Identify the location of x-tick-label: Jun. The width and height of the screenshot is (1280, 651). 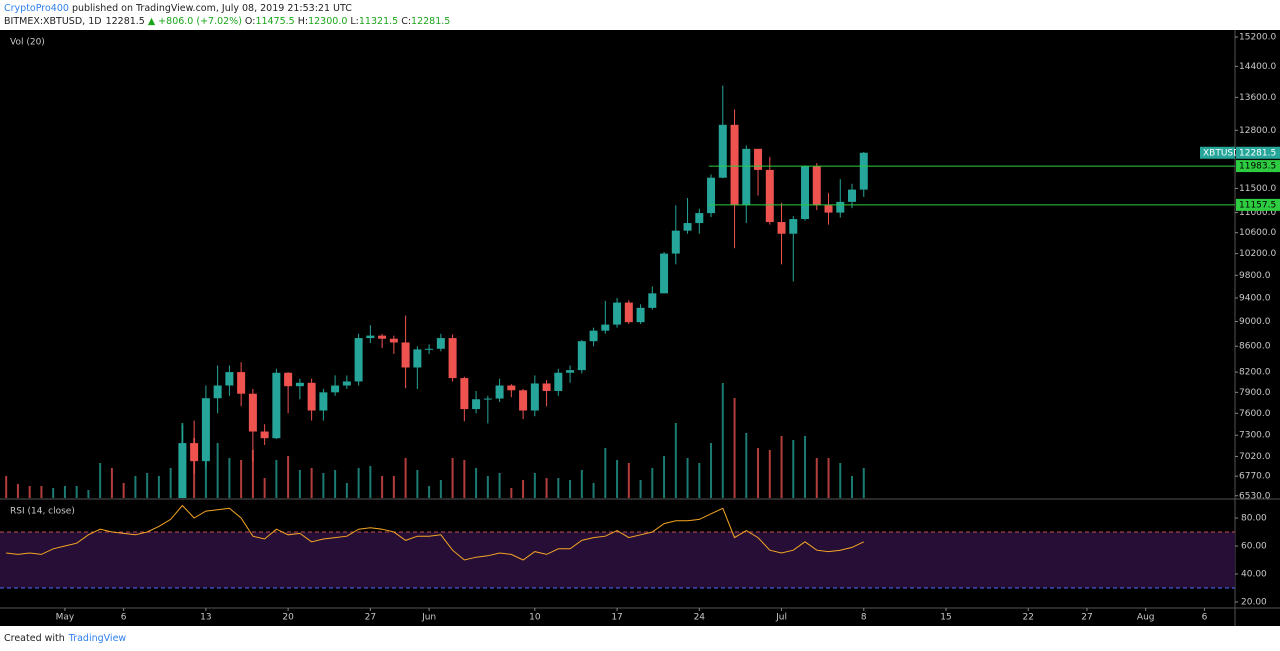
(428, 618).